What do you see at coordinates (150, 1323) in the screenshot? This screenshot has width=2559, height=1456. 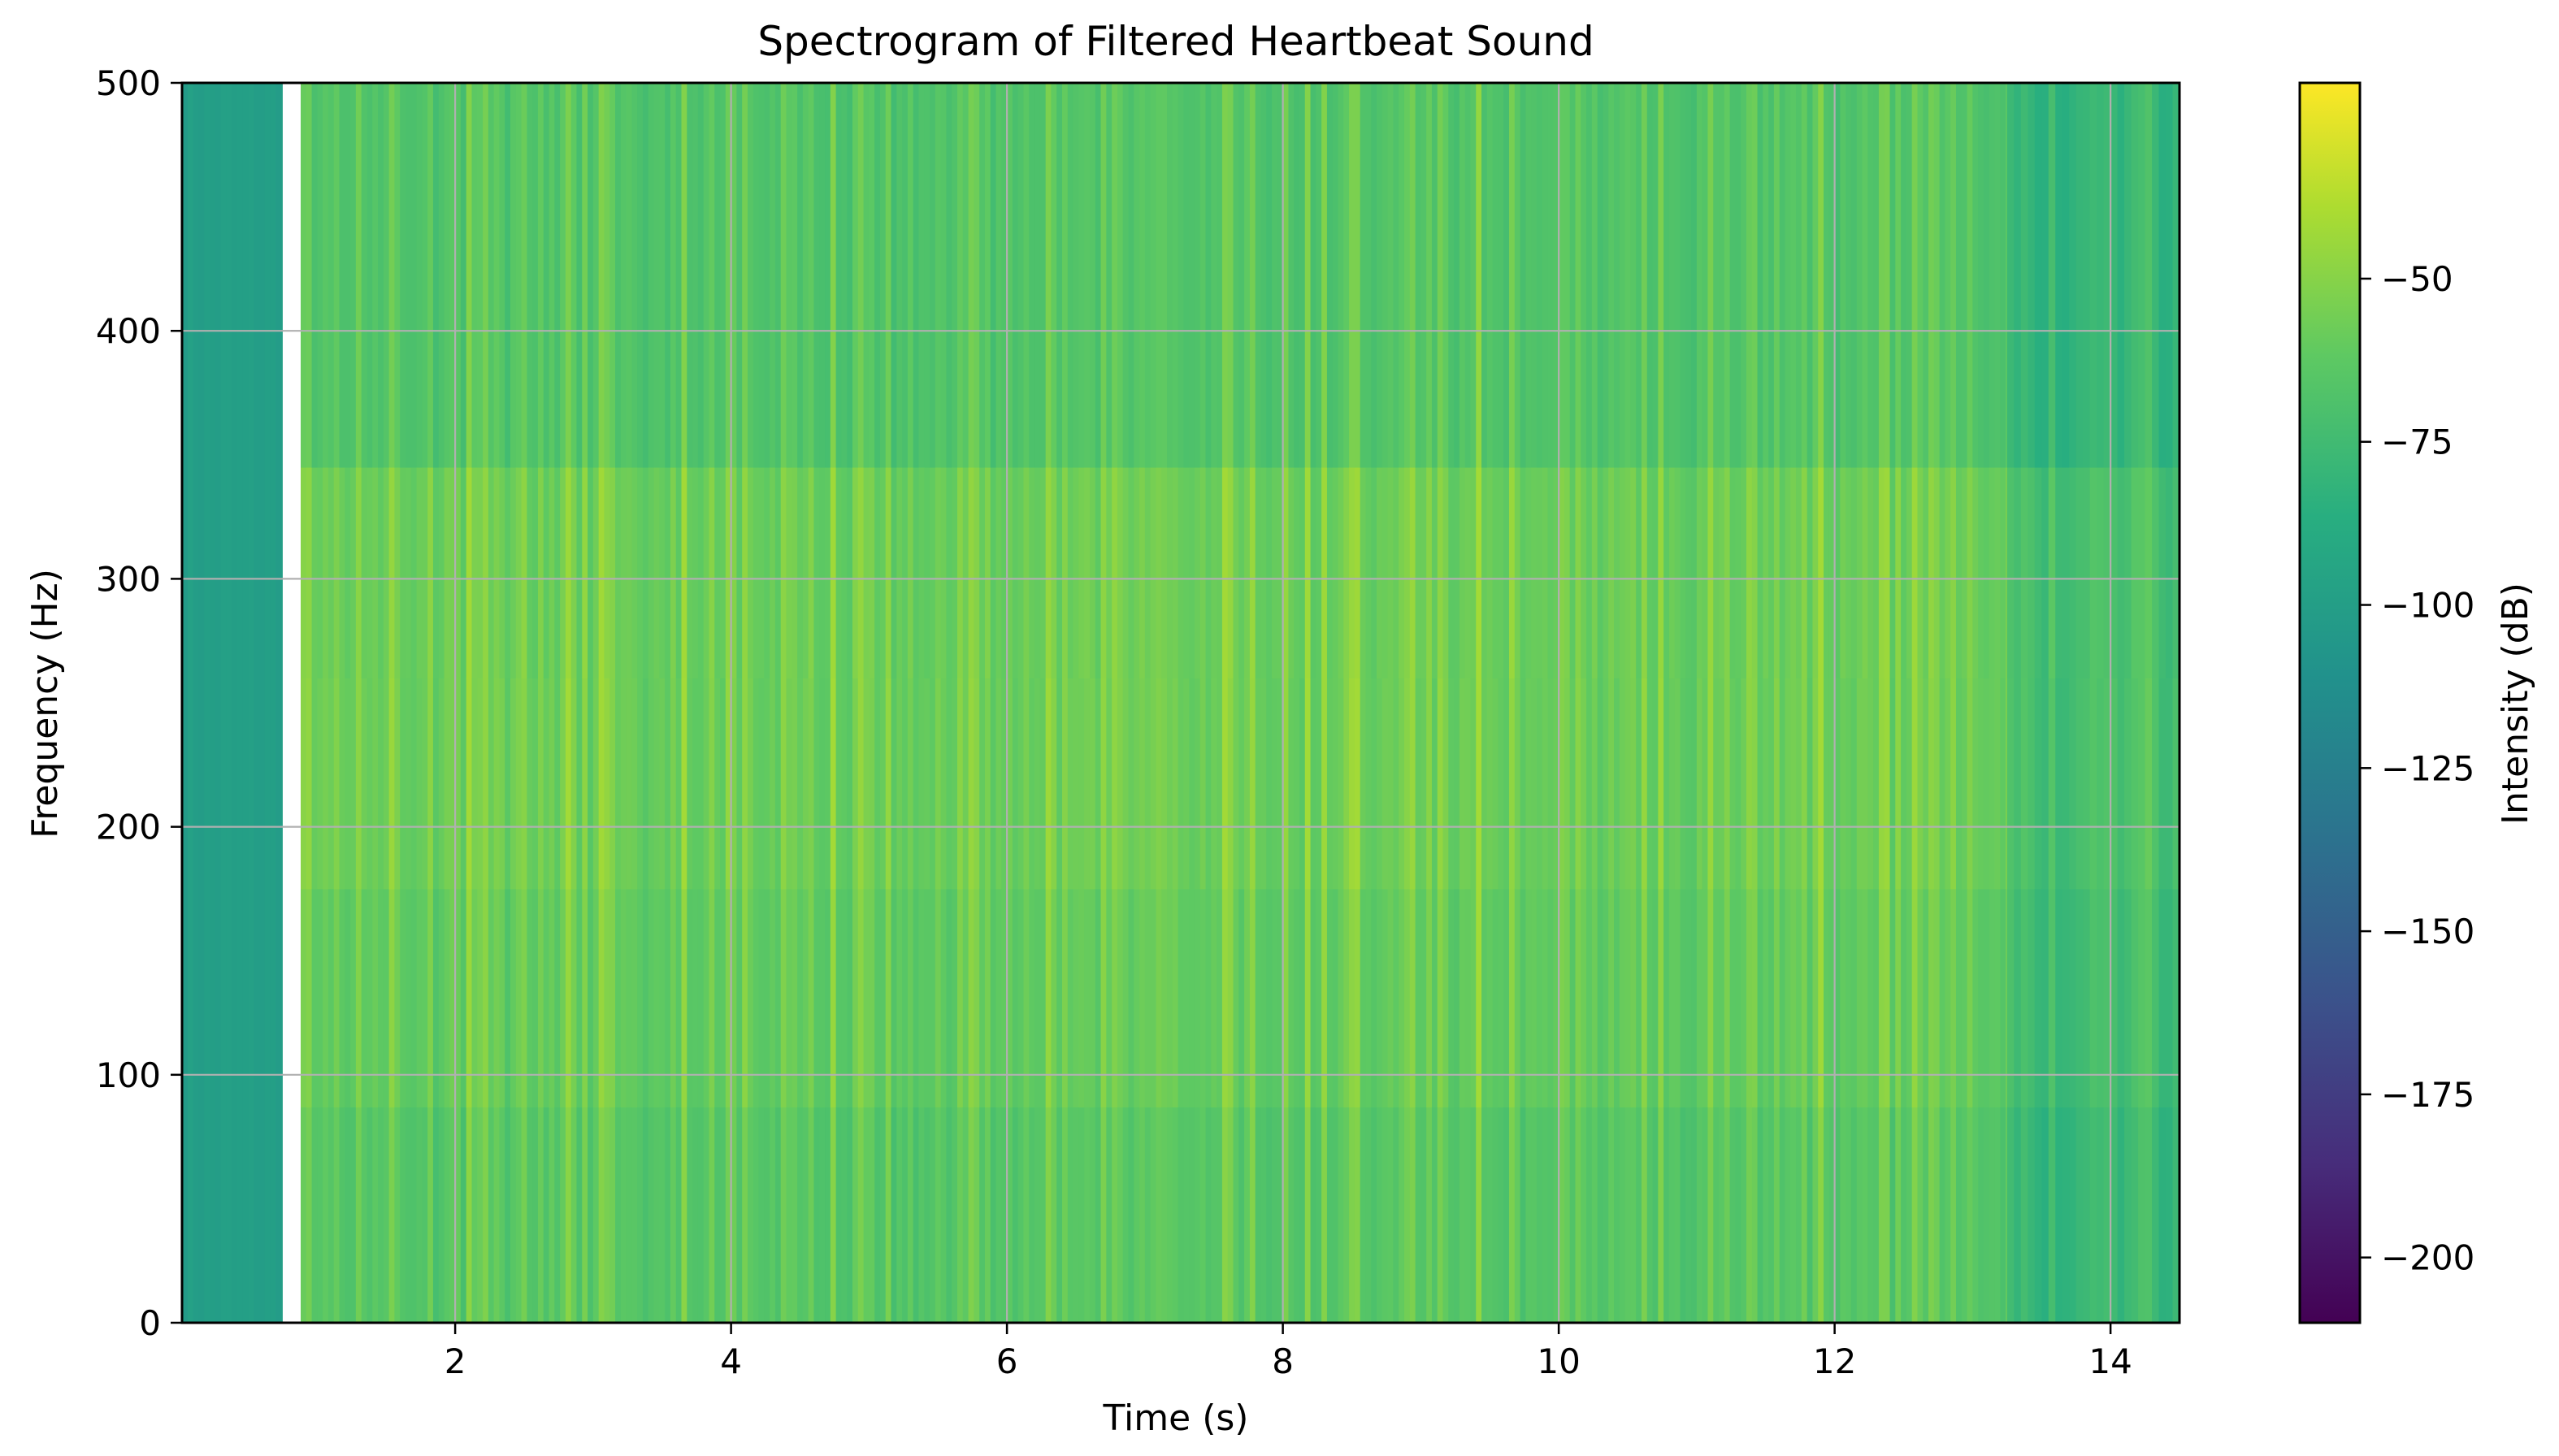 I see `y-tick-label: 0` at bounding box center [150, 1323].